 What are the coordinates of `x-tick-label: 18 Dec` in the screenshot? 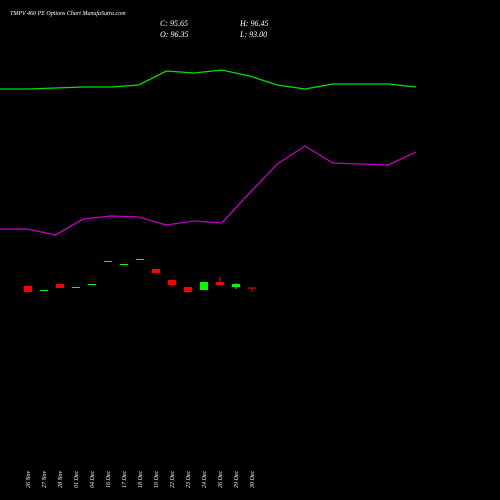 It's located at (141, 479).